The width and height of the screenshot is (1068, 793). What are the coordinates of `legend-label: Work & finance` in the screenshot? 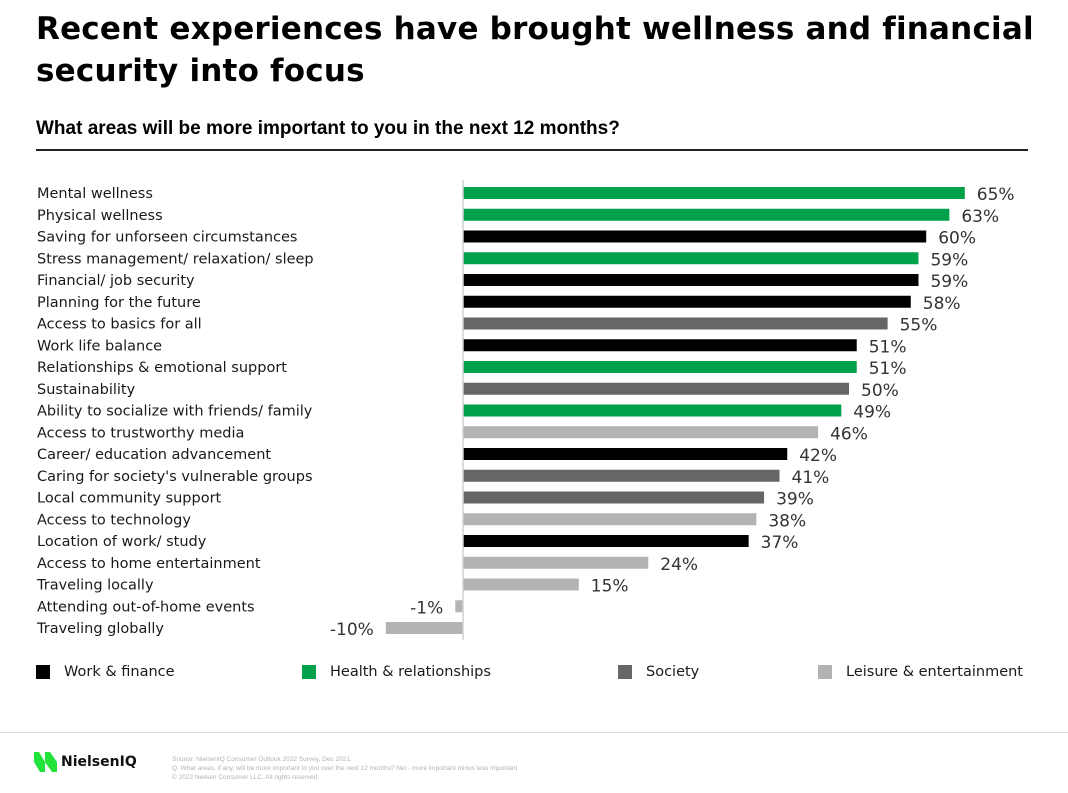 It's located at (119, 672).